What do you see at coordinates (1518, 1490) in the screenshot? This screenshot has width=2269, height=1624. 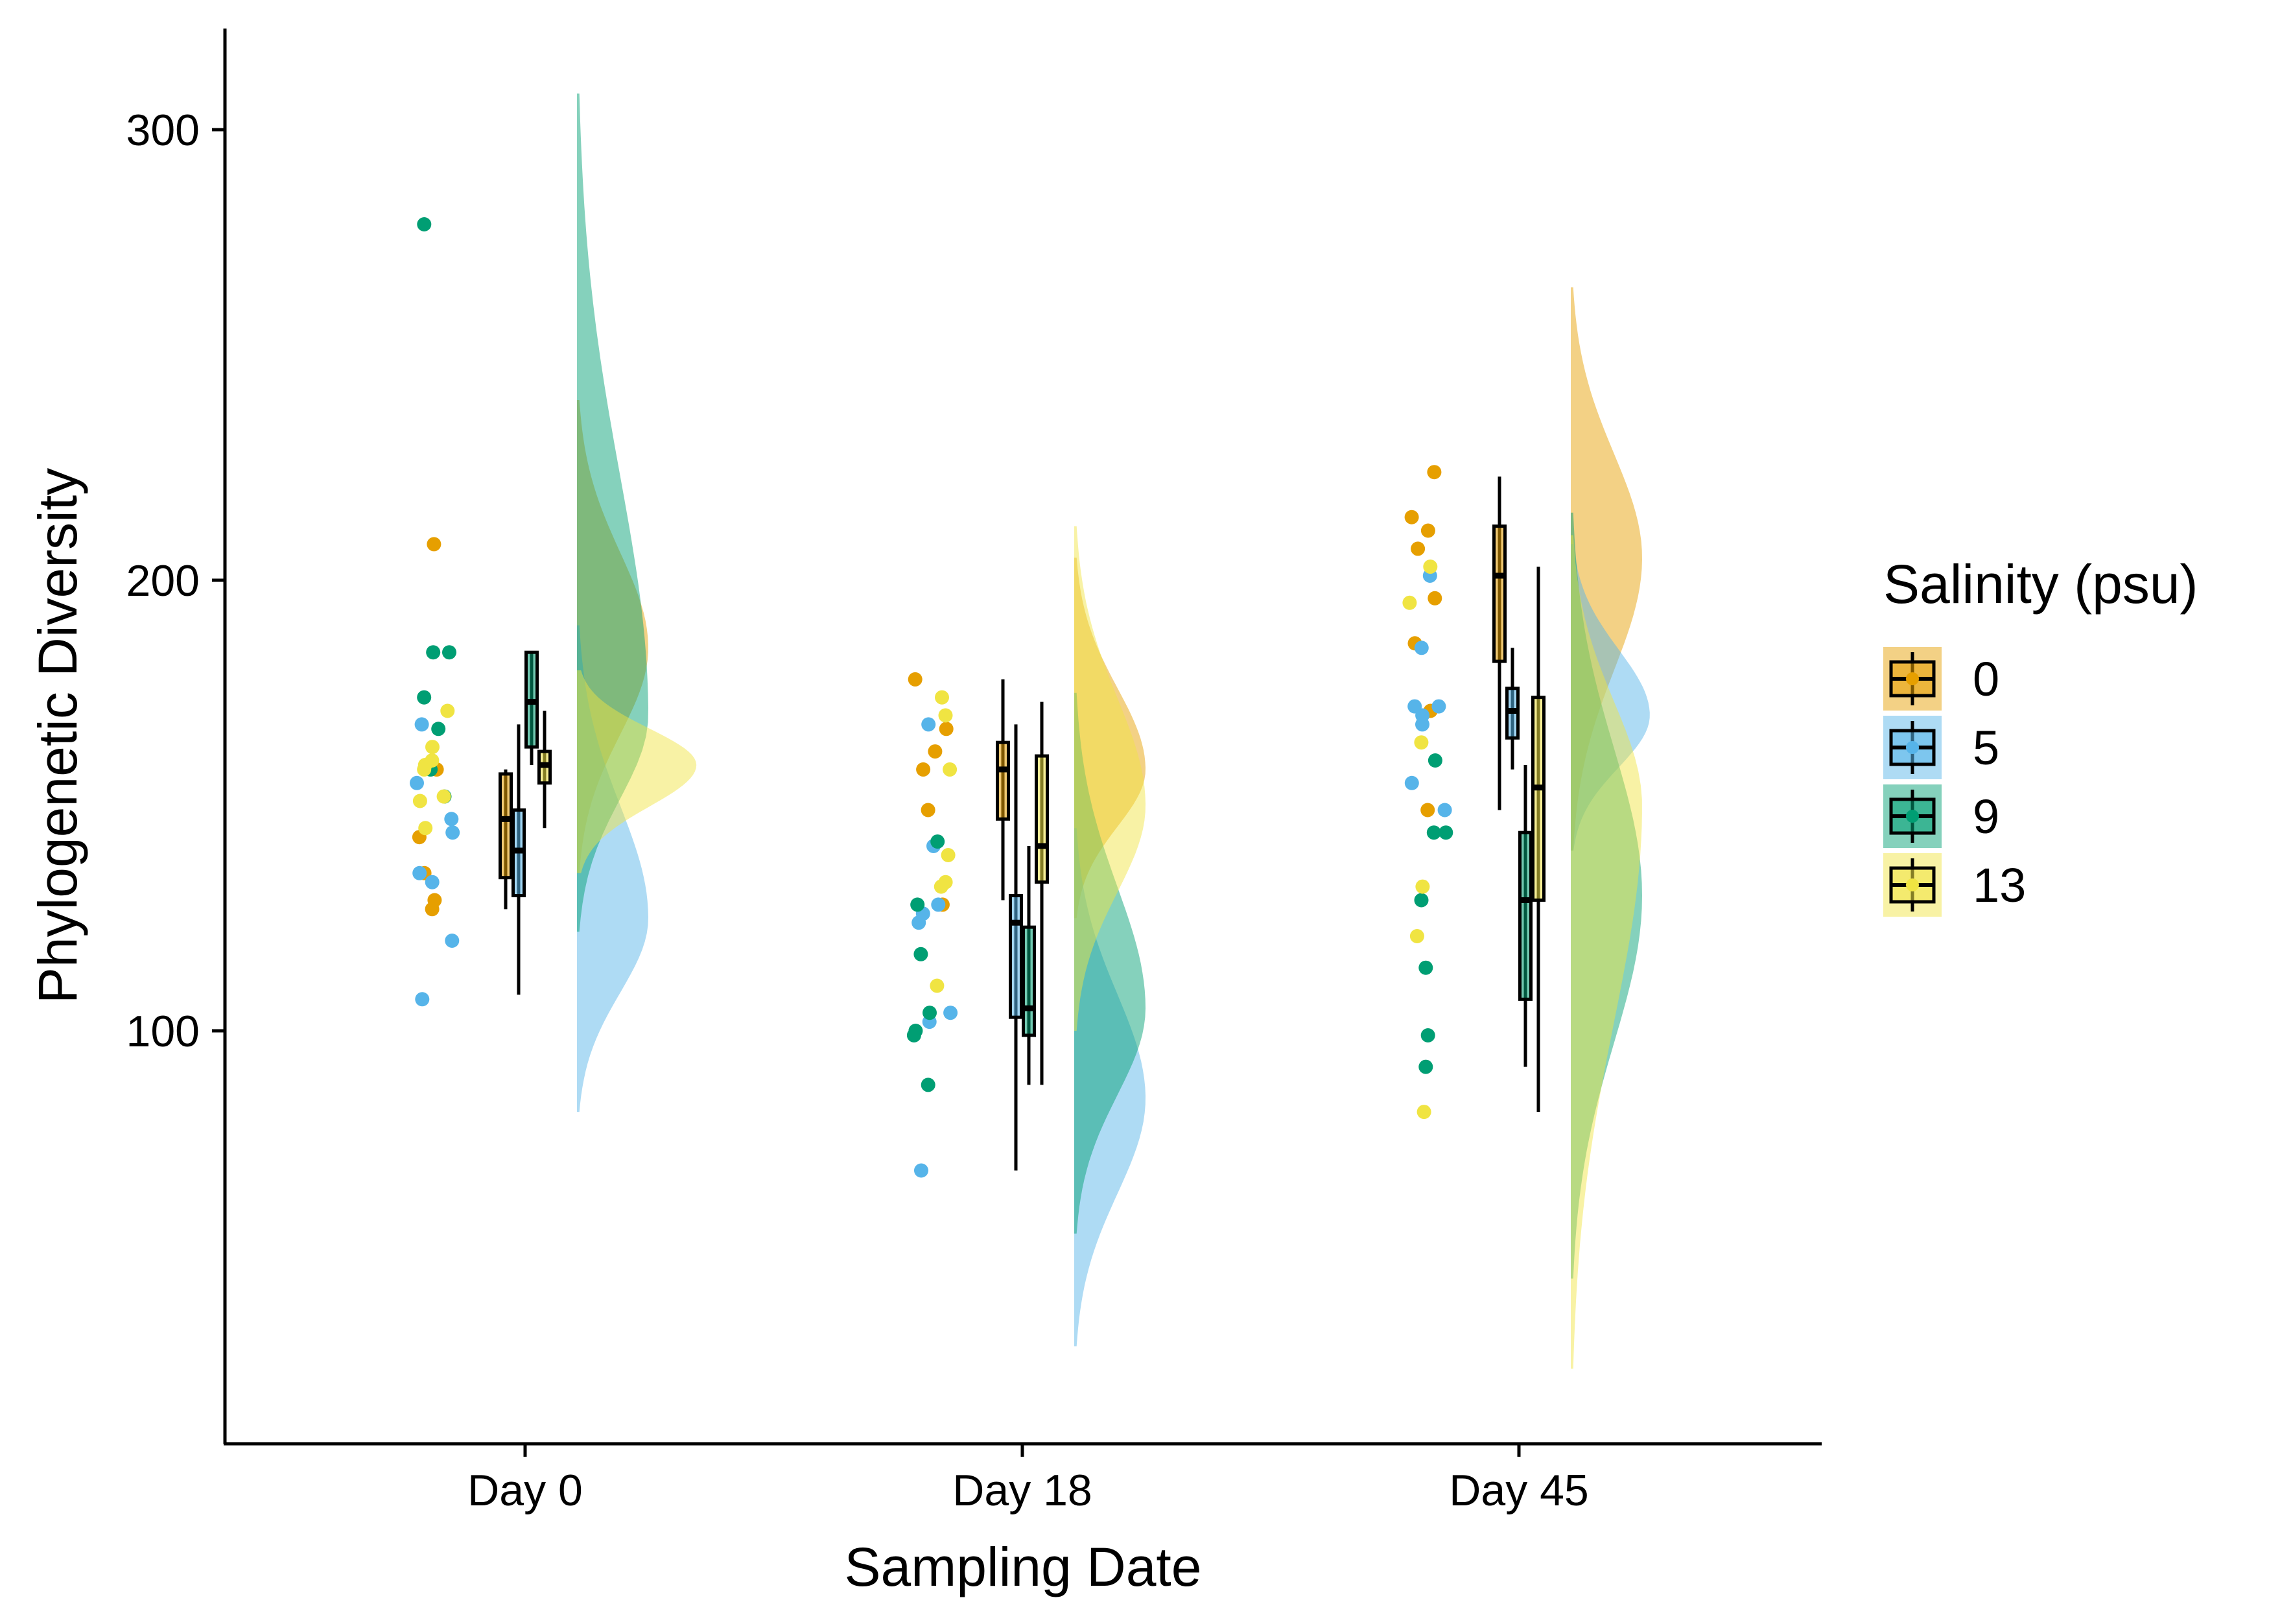 I see `x-tick-label: Day 45` at bounding box center [1518, 1490].